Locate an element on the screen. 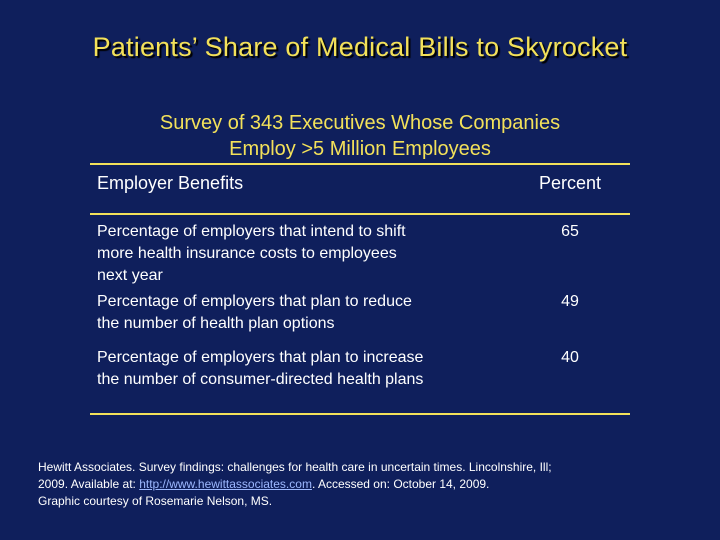  citation-link: http://www.hewittassociates.com is located at coordinates (225, 484).